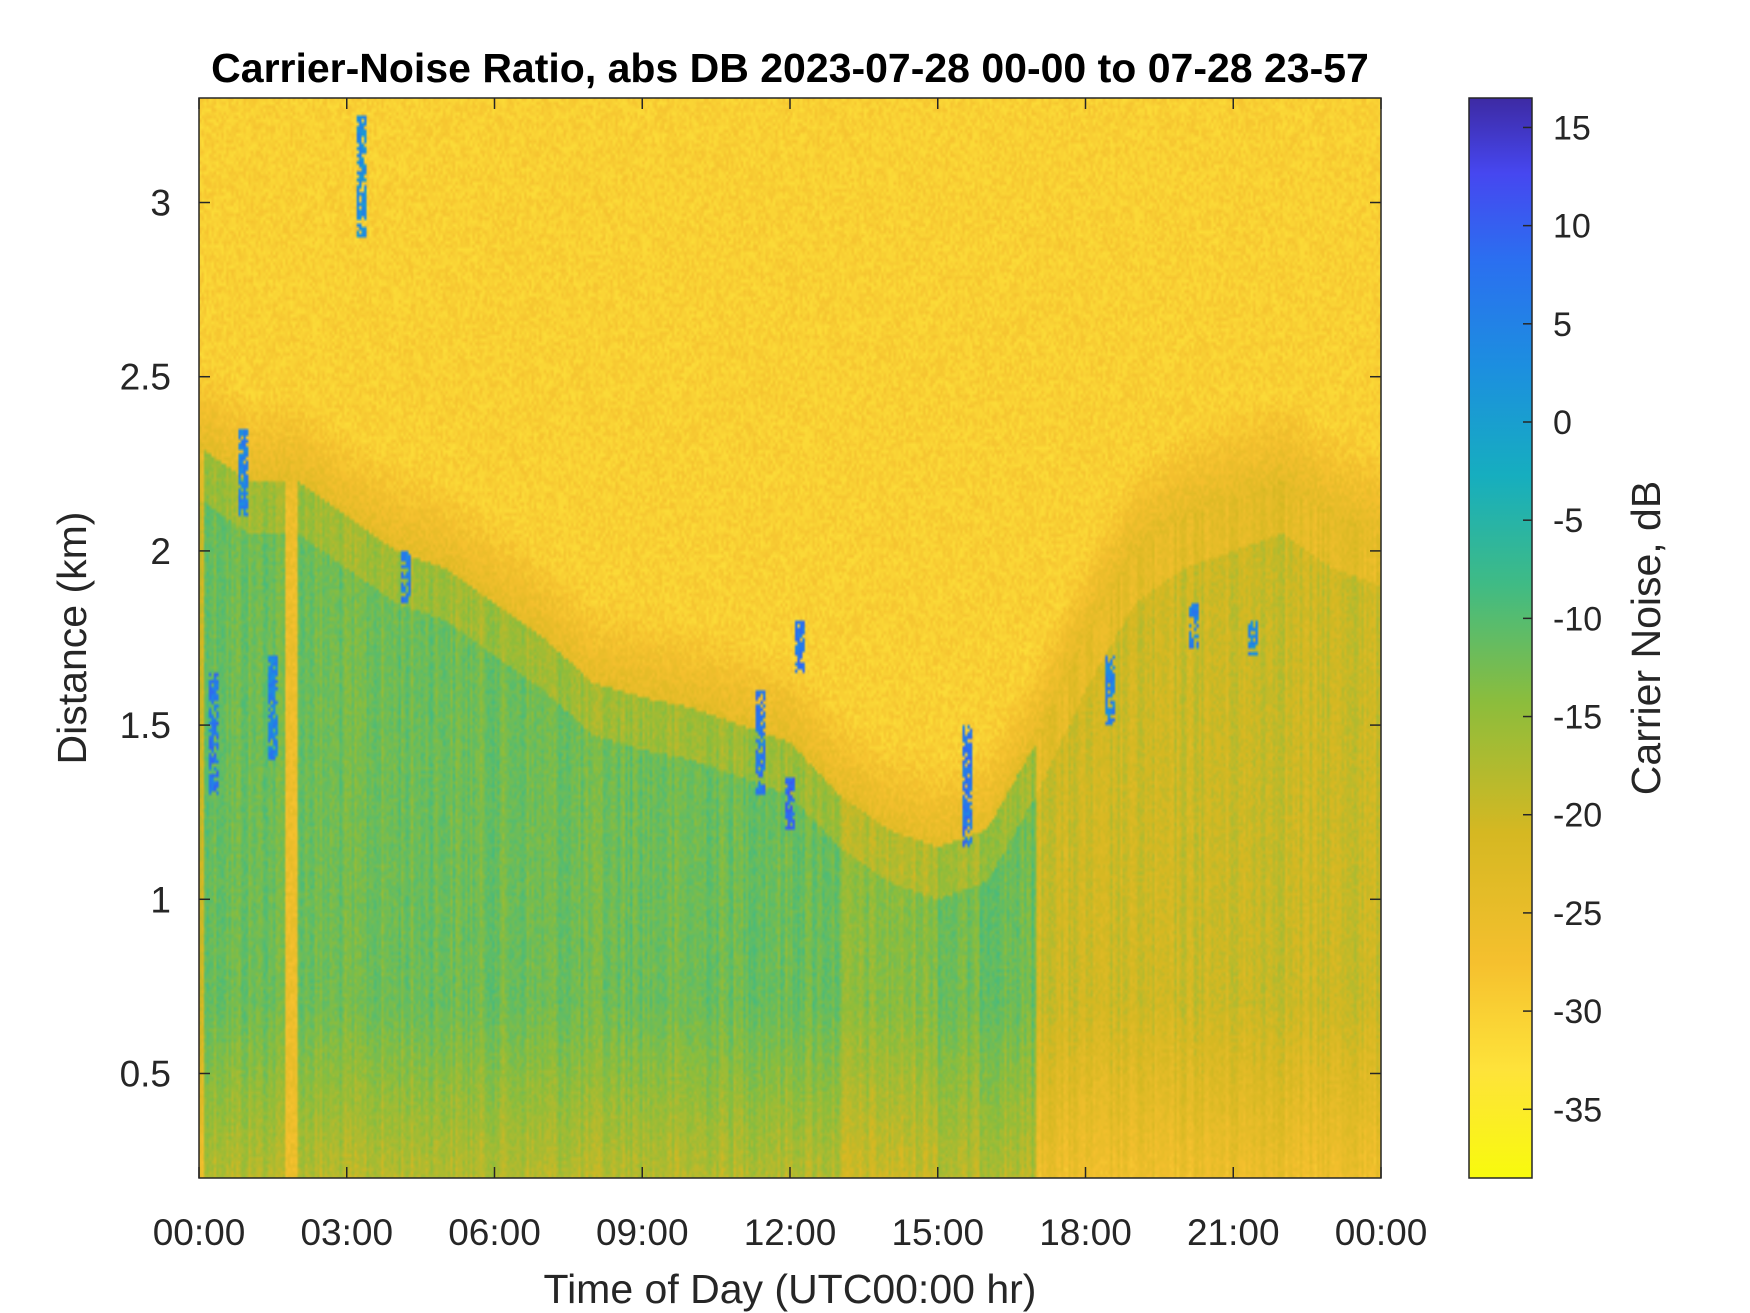 The height and width of the screenshot is (1313, 1750). What do you see at coordinates (1572, 128) in the screenshot?
I see `colorbar-tick-label: 15` at bounding box center [1572, 128].